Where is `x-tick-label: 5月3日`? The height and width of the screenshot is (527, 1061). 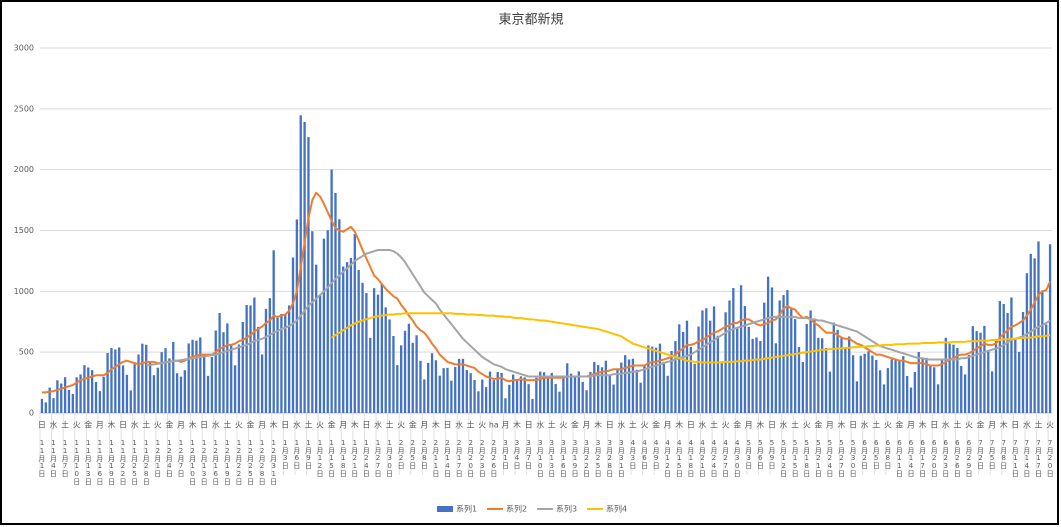
x-tick-label: 5月3日 is located at coordinates (749, 454).